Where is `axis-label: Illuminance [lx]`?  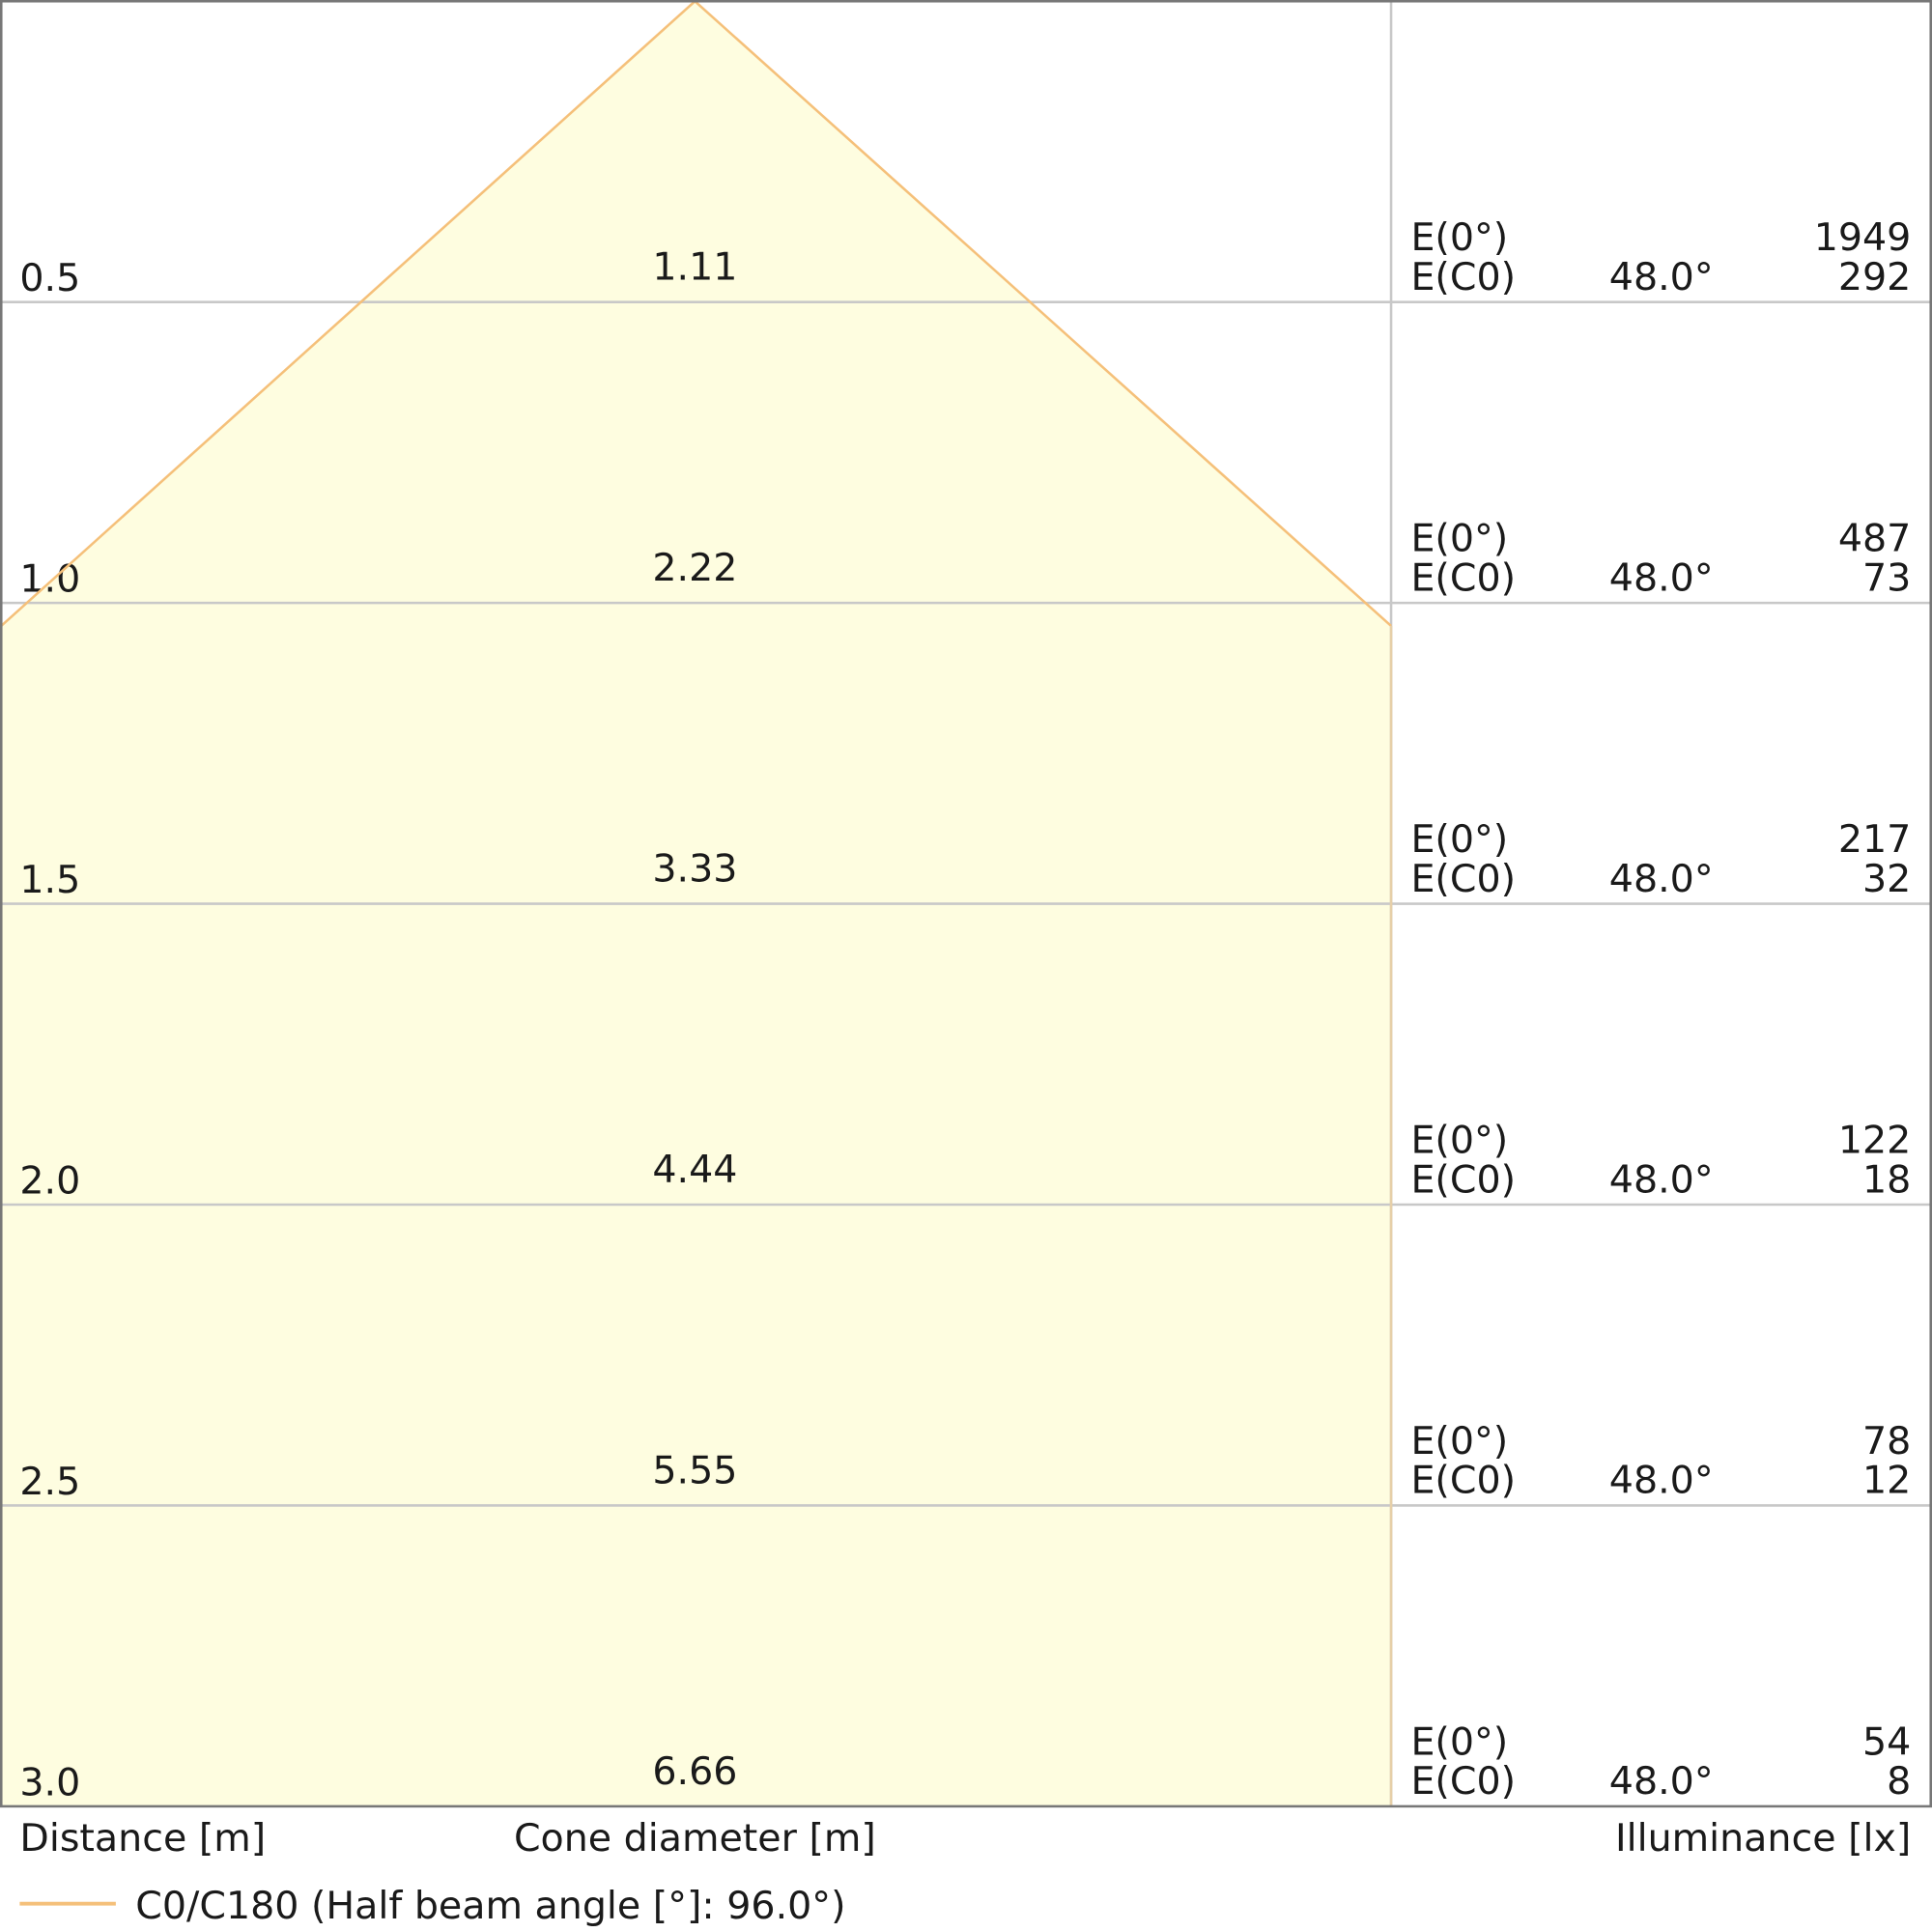
axis-label: Illuminance [lx] is located at coordinates (1763, 1838).